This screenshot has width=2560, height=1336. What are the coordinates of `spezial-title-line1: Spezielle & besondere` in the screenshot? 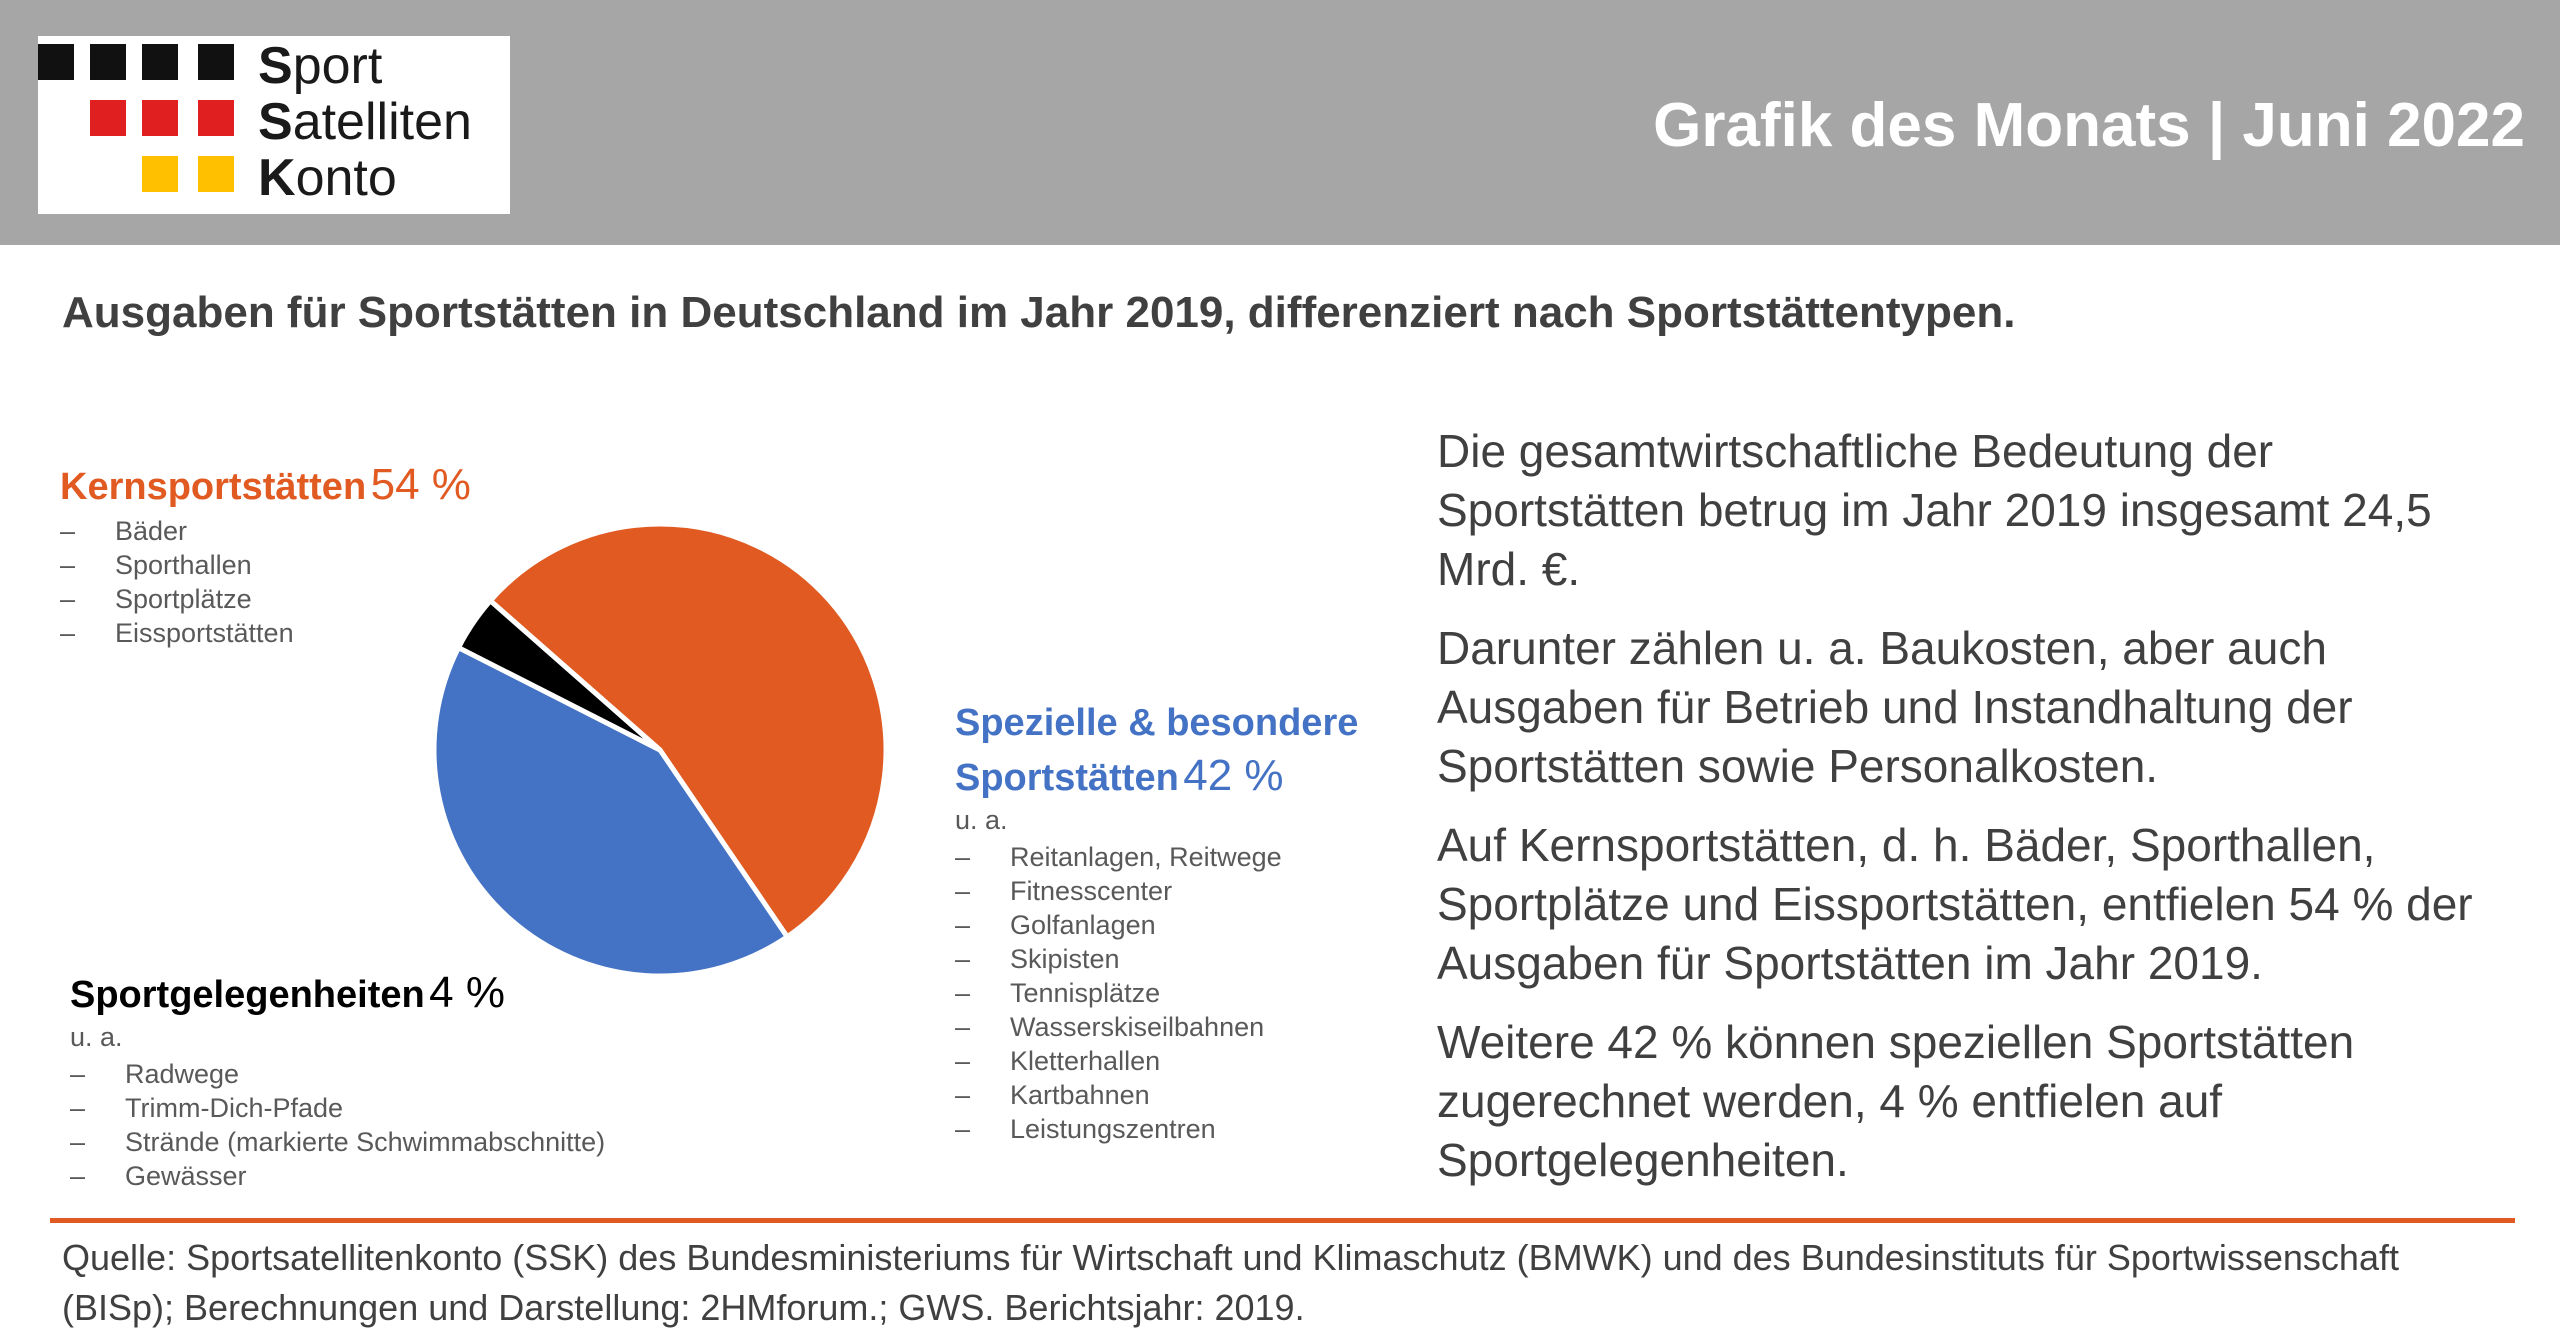 It's located at (1157, 723).